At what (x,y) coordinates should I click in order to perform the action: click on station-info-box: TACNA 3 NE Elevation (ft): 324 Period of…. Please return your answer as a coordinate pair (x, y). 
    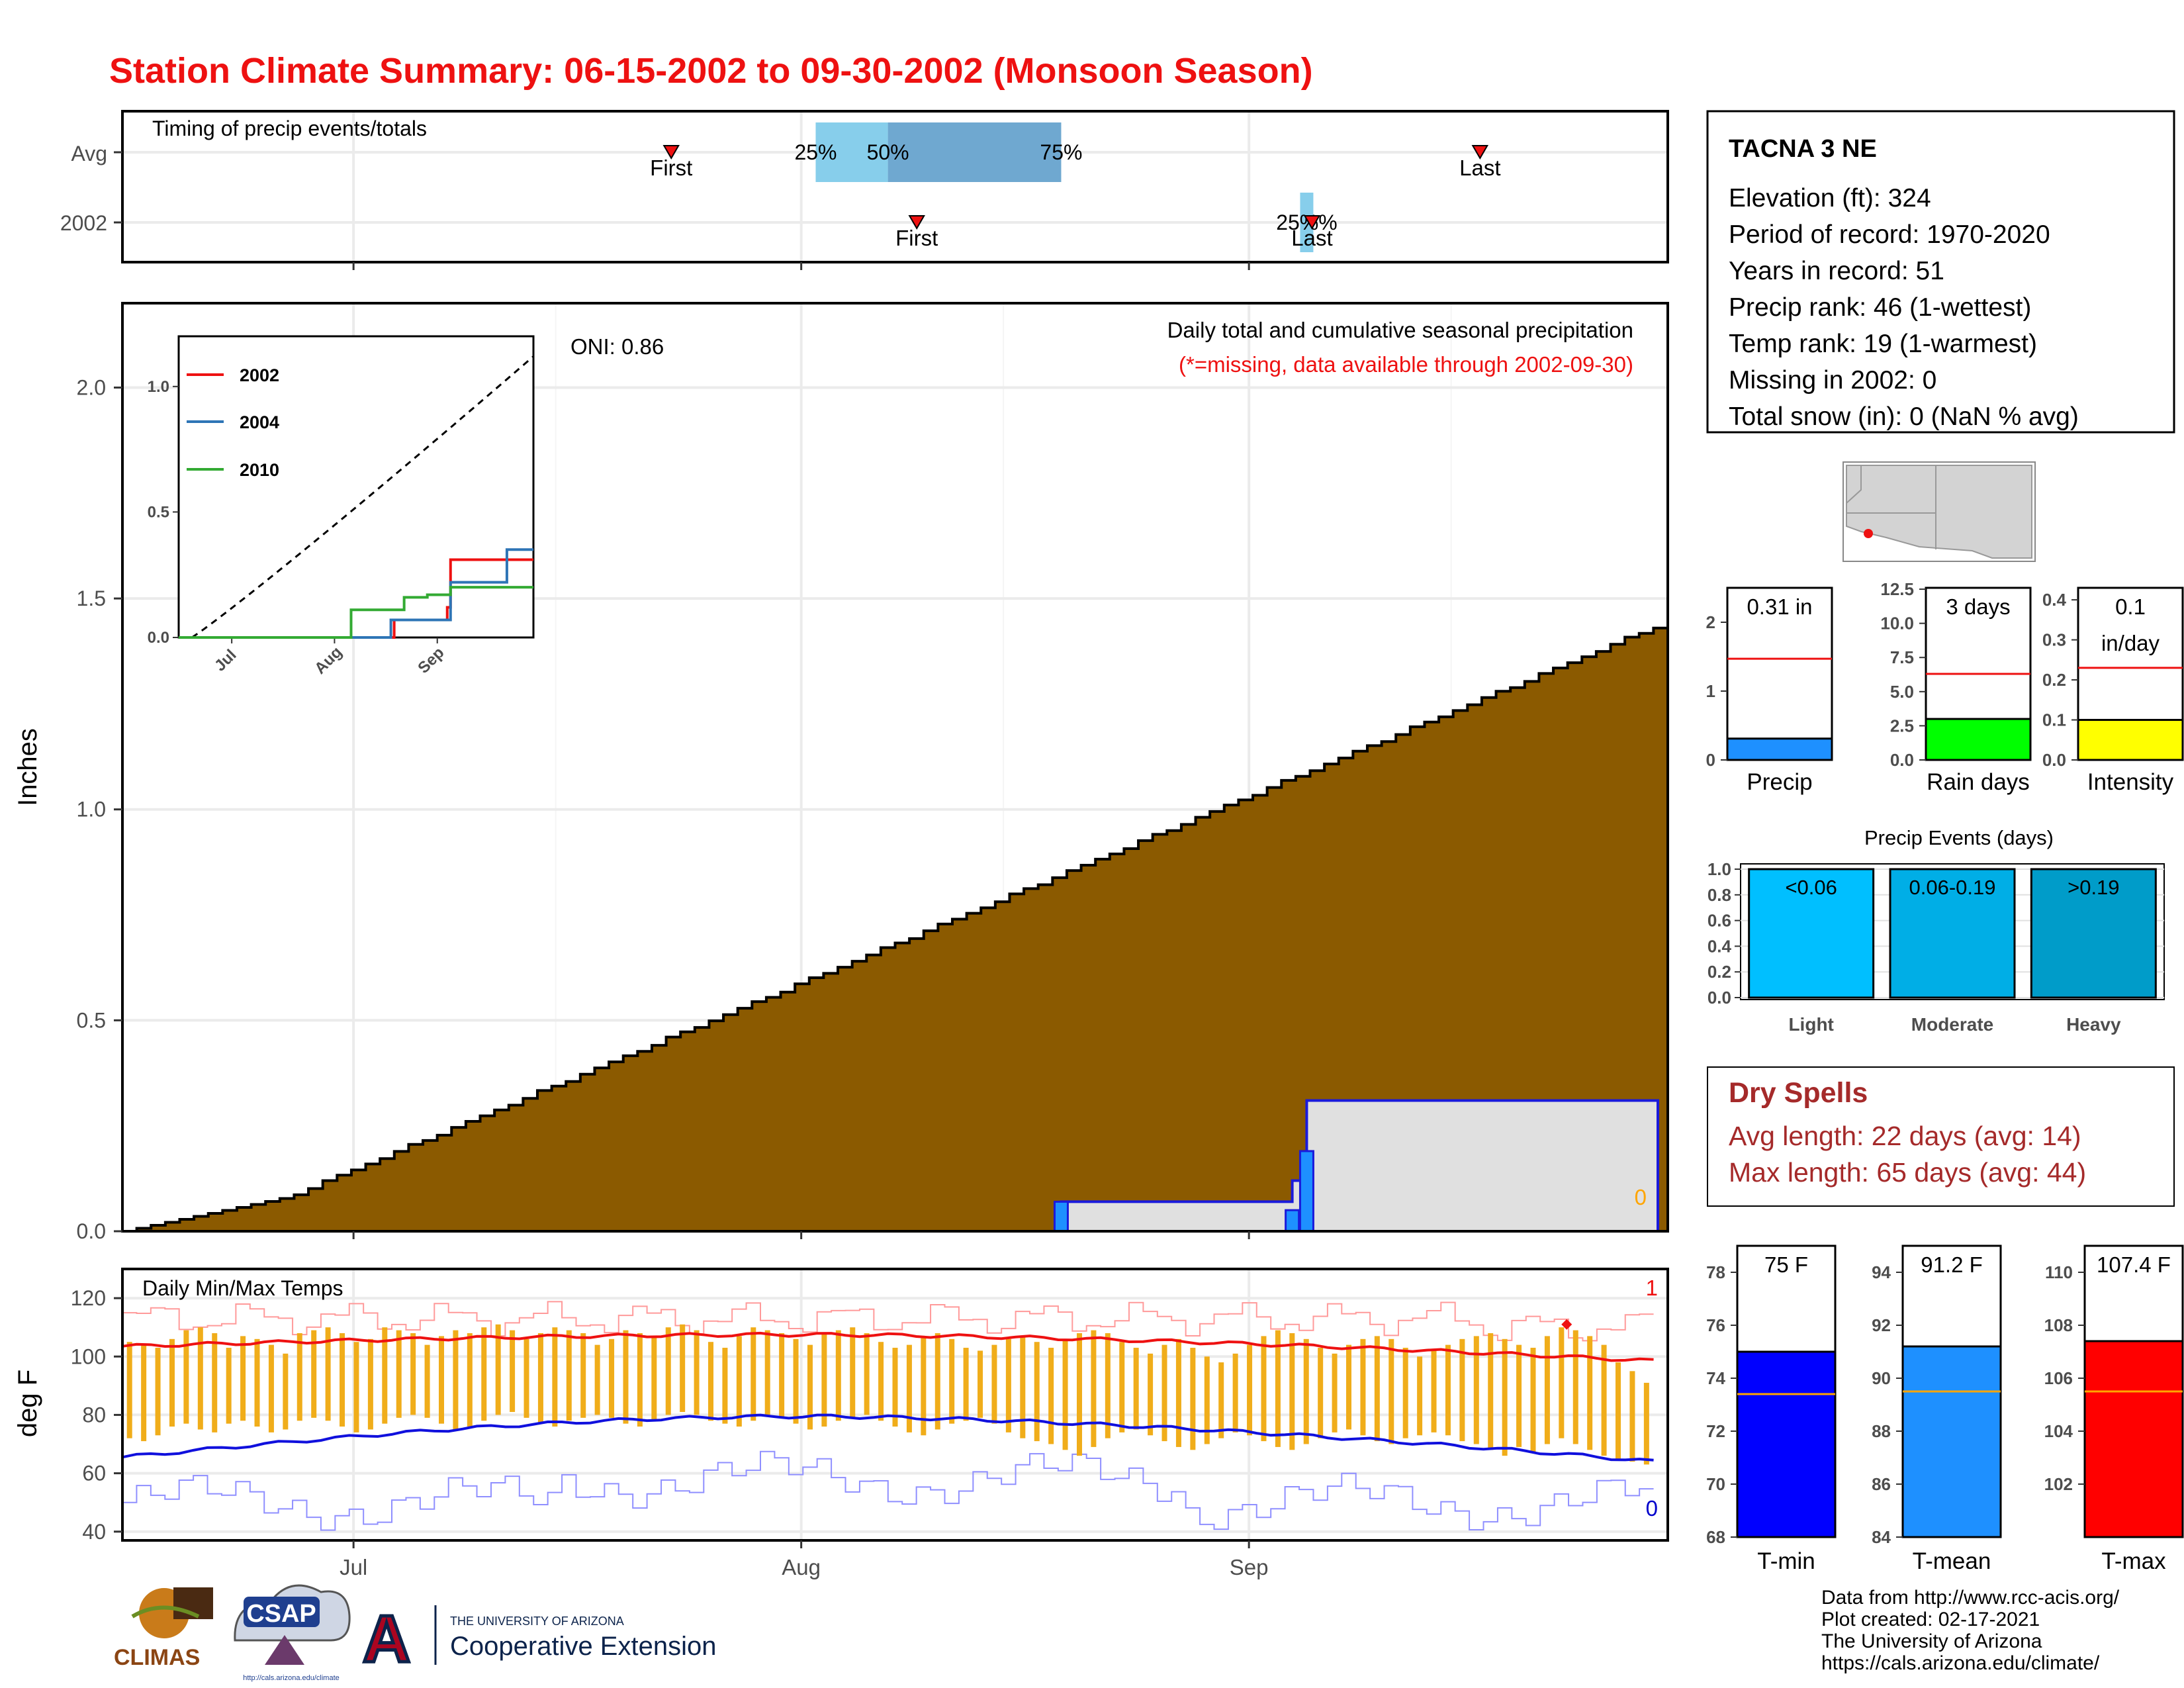
    Looking at the image, I should click on (1940, 272).